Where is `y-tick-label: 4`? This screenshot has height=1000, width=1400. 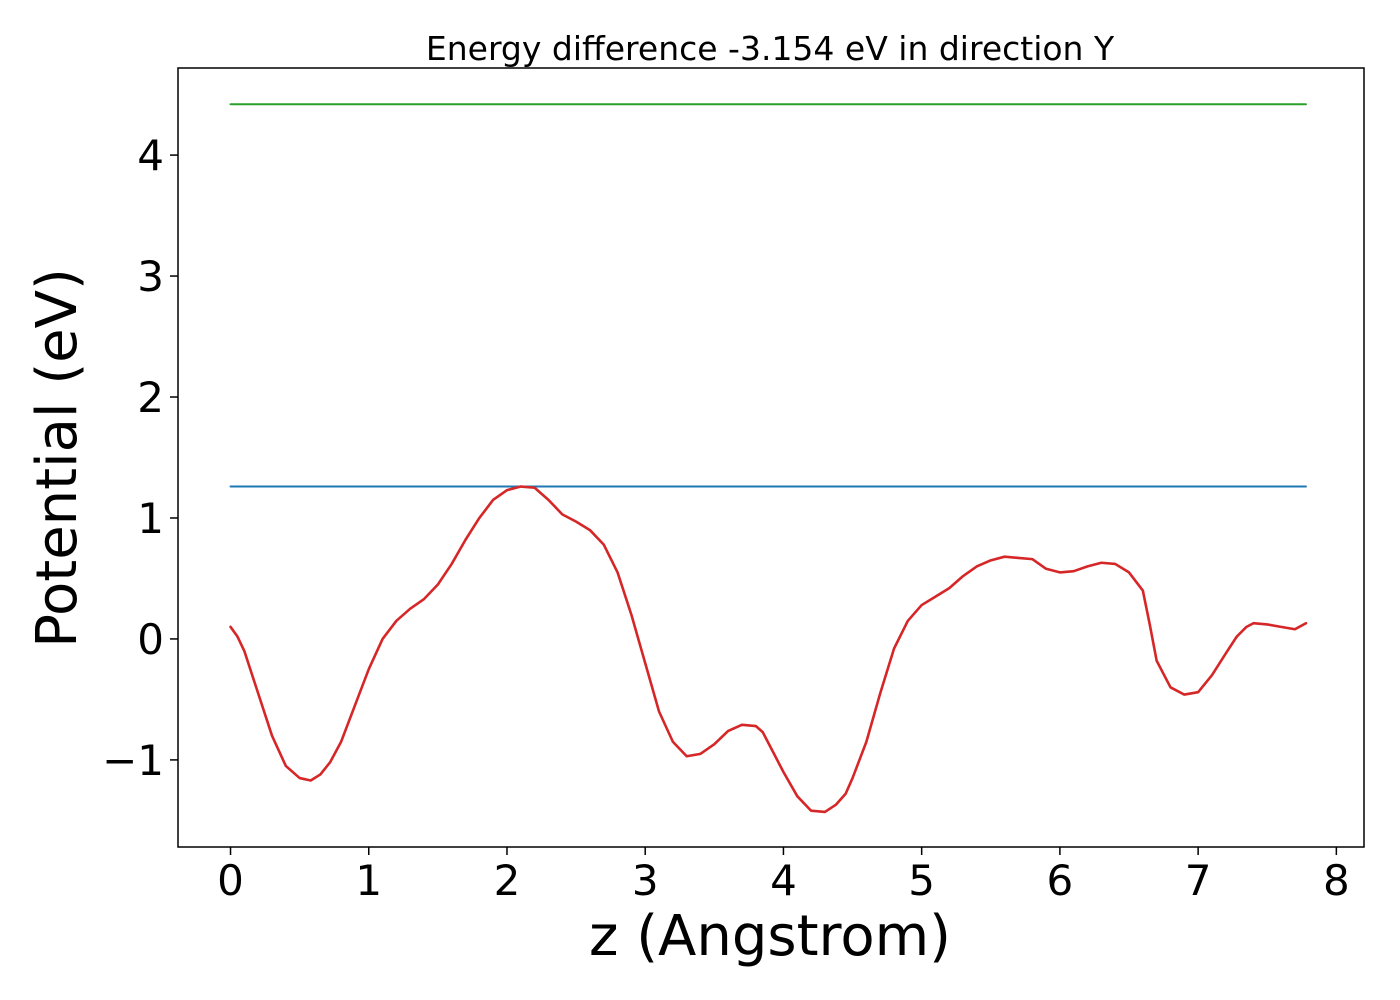
y-tick-label: 4 is located at coordinates (150, 155).